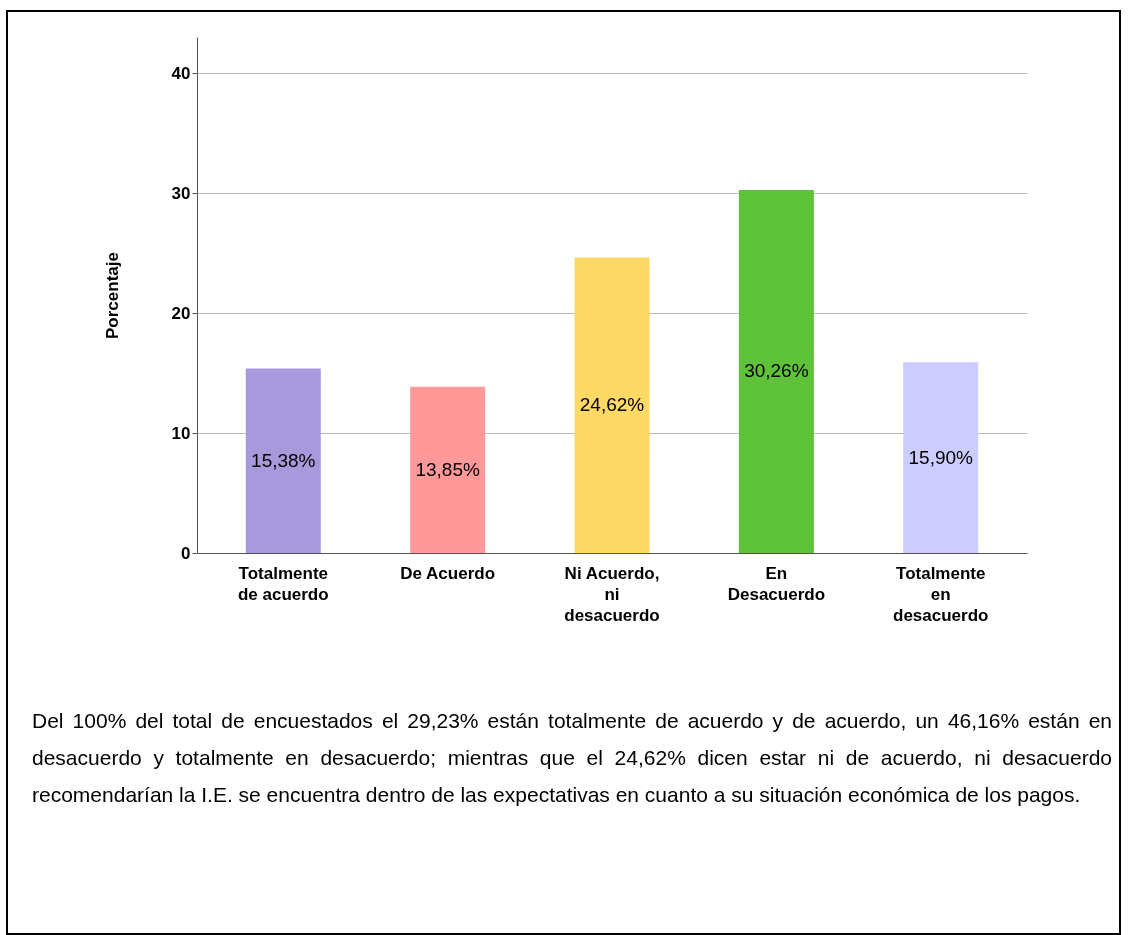 This screenshot has height=935, width=1131. Describe the element at coordinates (112, 295) in the screenshot. I see `y-axis-title: Porcentaje` at that location.